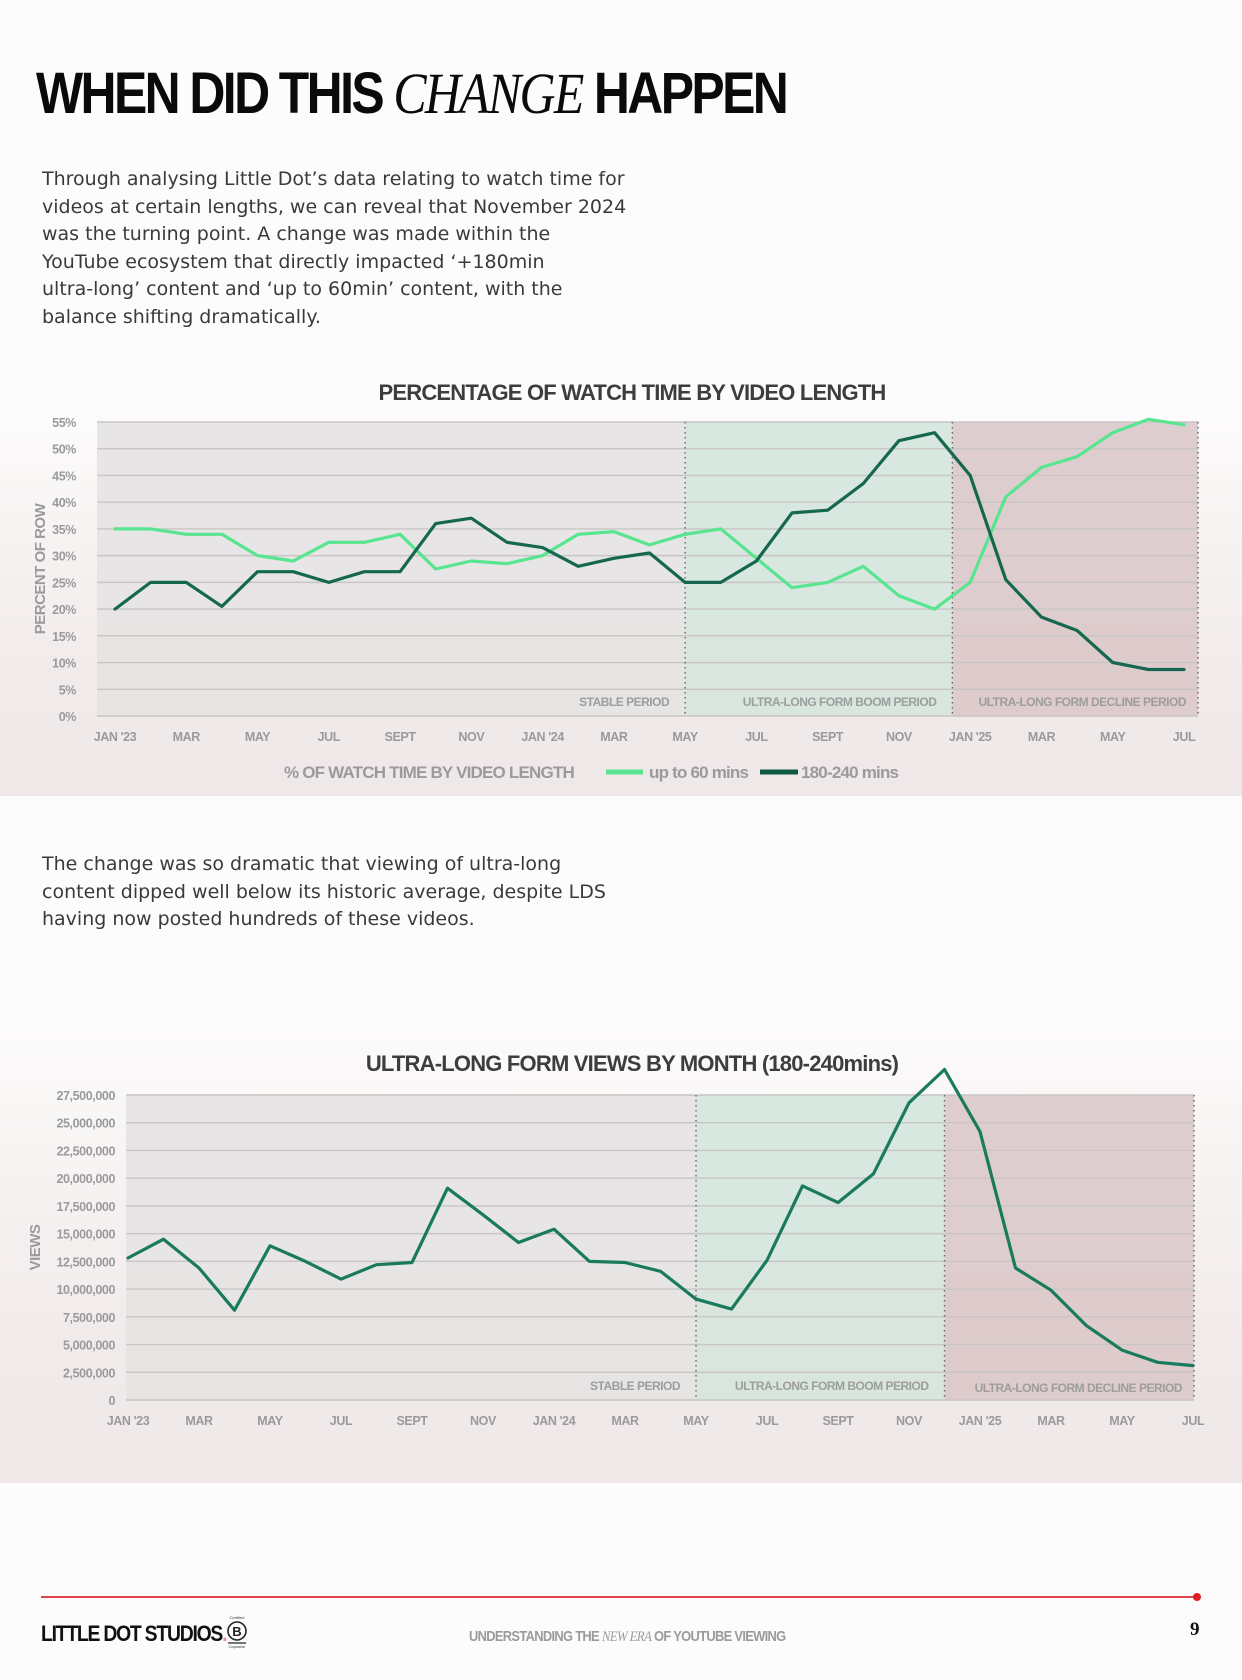  What do you see at coordinates (64, 423) in the screenshot?
I see `y-tick-label: 55%` at bounding box center [64, 423].